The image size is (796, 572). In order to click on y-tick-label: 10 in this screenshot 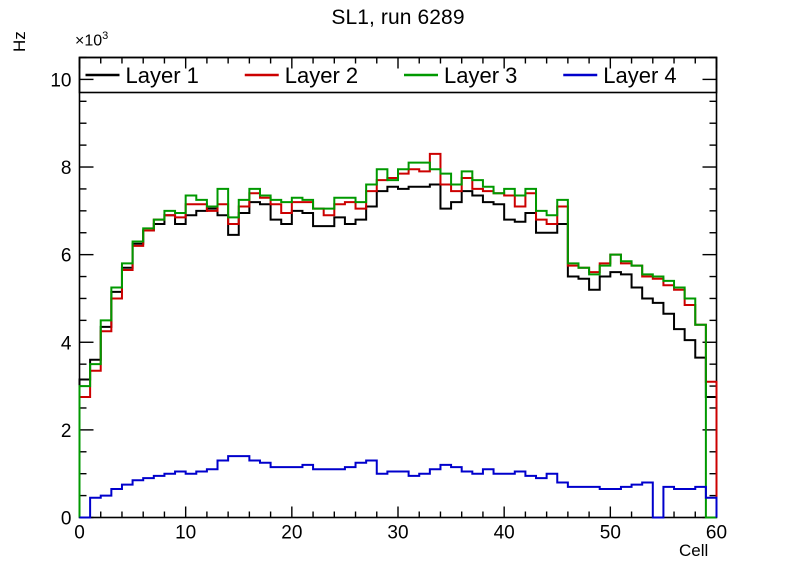, I will do `click(60, 80)`.